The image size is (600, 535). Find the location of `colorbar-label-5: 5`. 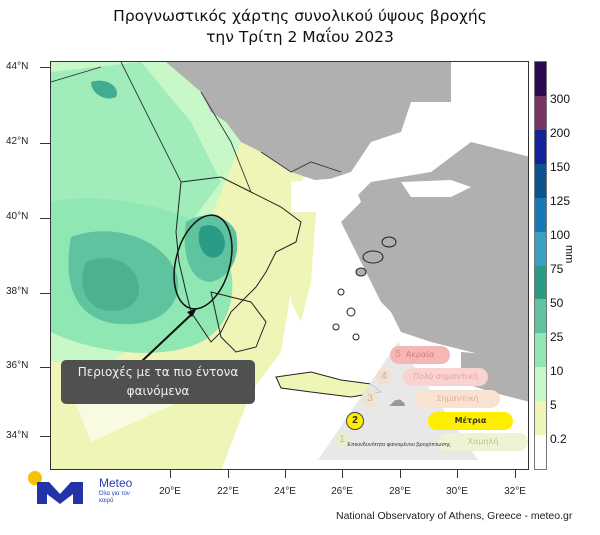

colorbar-label-5: 5 is located at coordinates (553, 405).